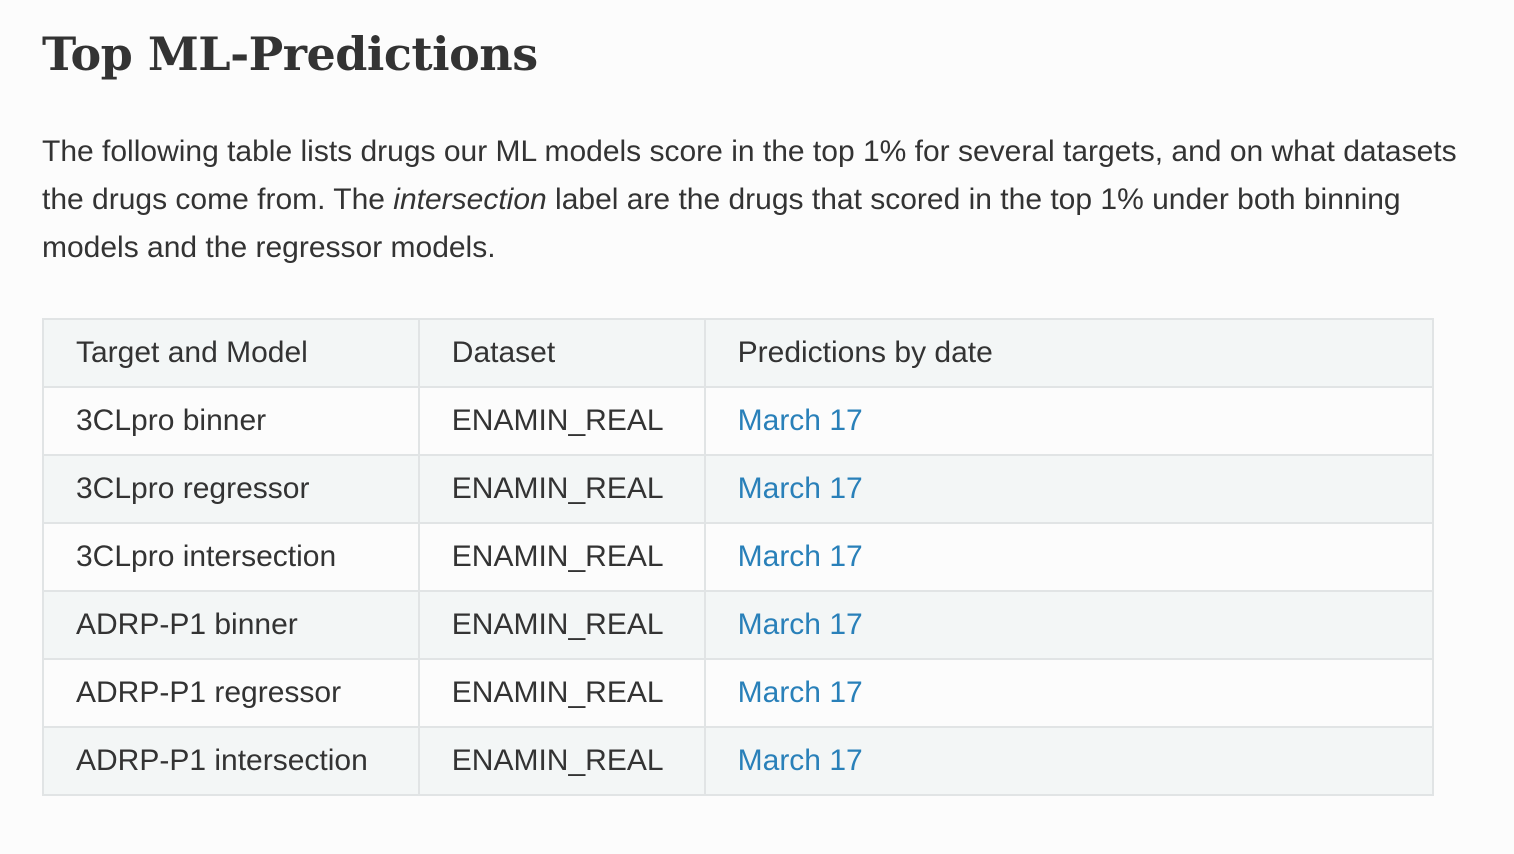 This screenshot has width=1514, height=854. I want to click on table-row: 3CLpro intersection ENAMIN_REAL March 17, so click(738, 557).